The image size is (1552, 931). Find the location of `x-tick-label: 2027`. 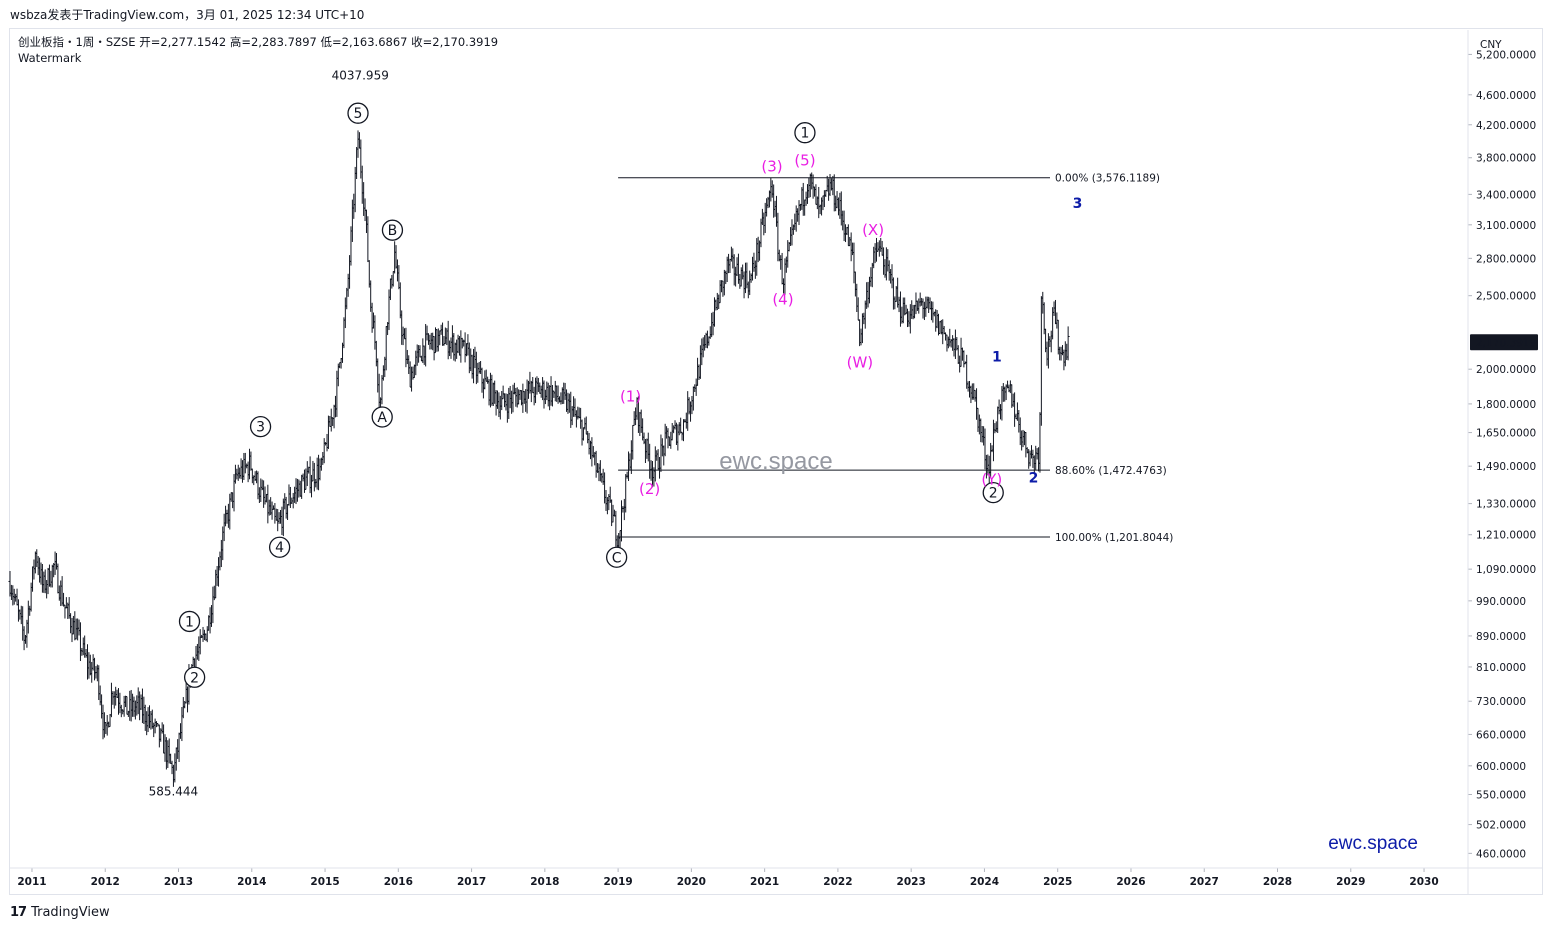

x-tick-label: 2027 is located at coordinates (1204, 882).